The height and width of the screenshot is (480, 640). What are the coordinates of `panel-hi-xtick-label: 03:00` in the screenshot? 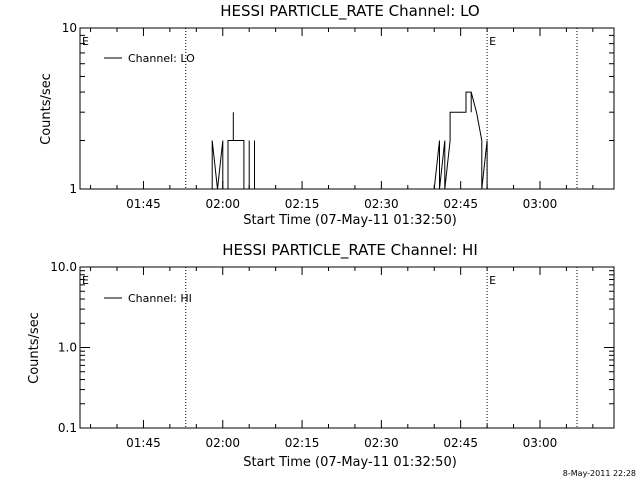 It's located at (540, 443).